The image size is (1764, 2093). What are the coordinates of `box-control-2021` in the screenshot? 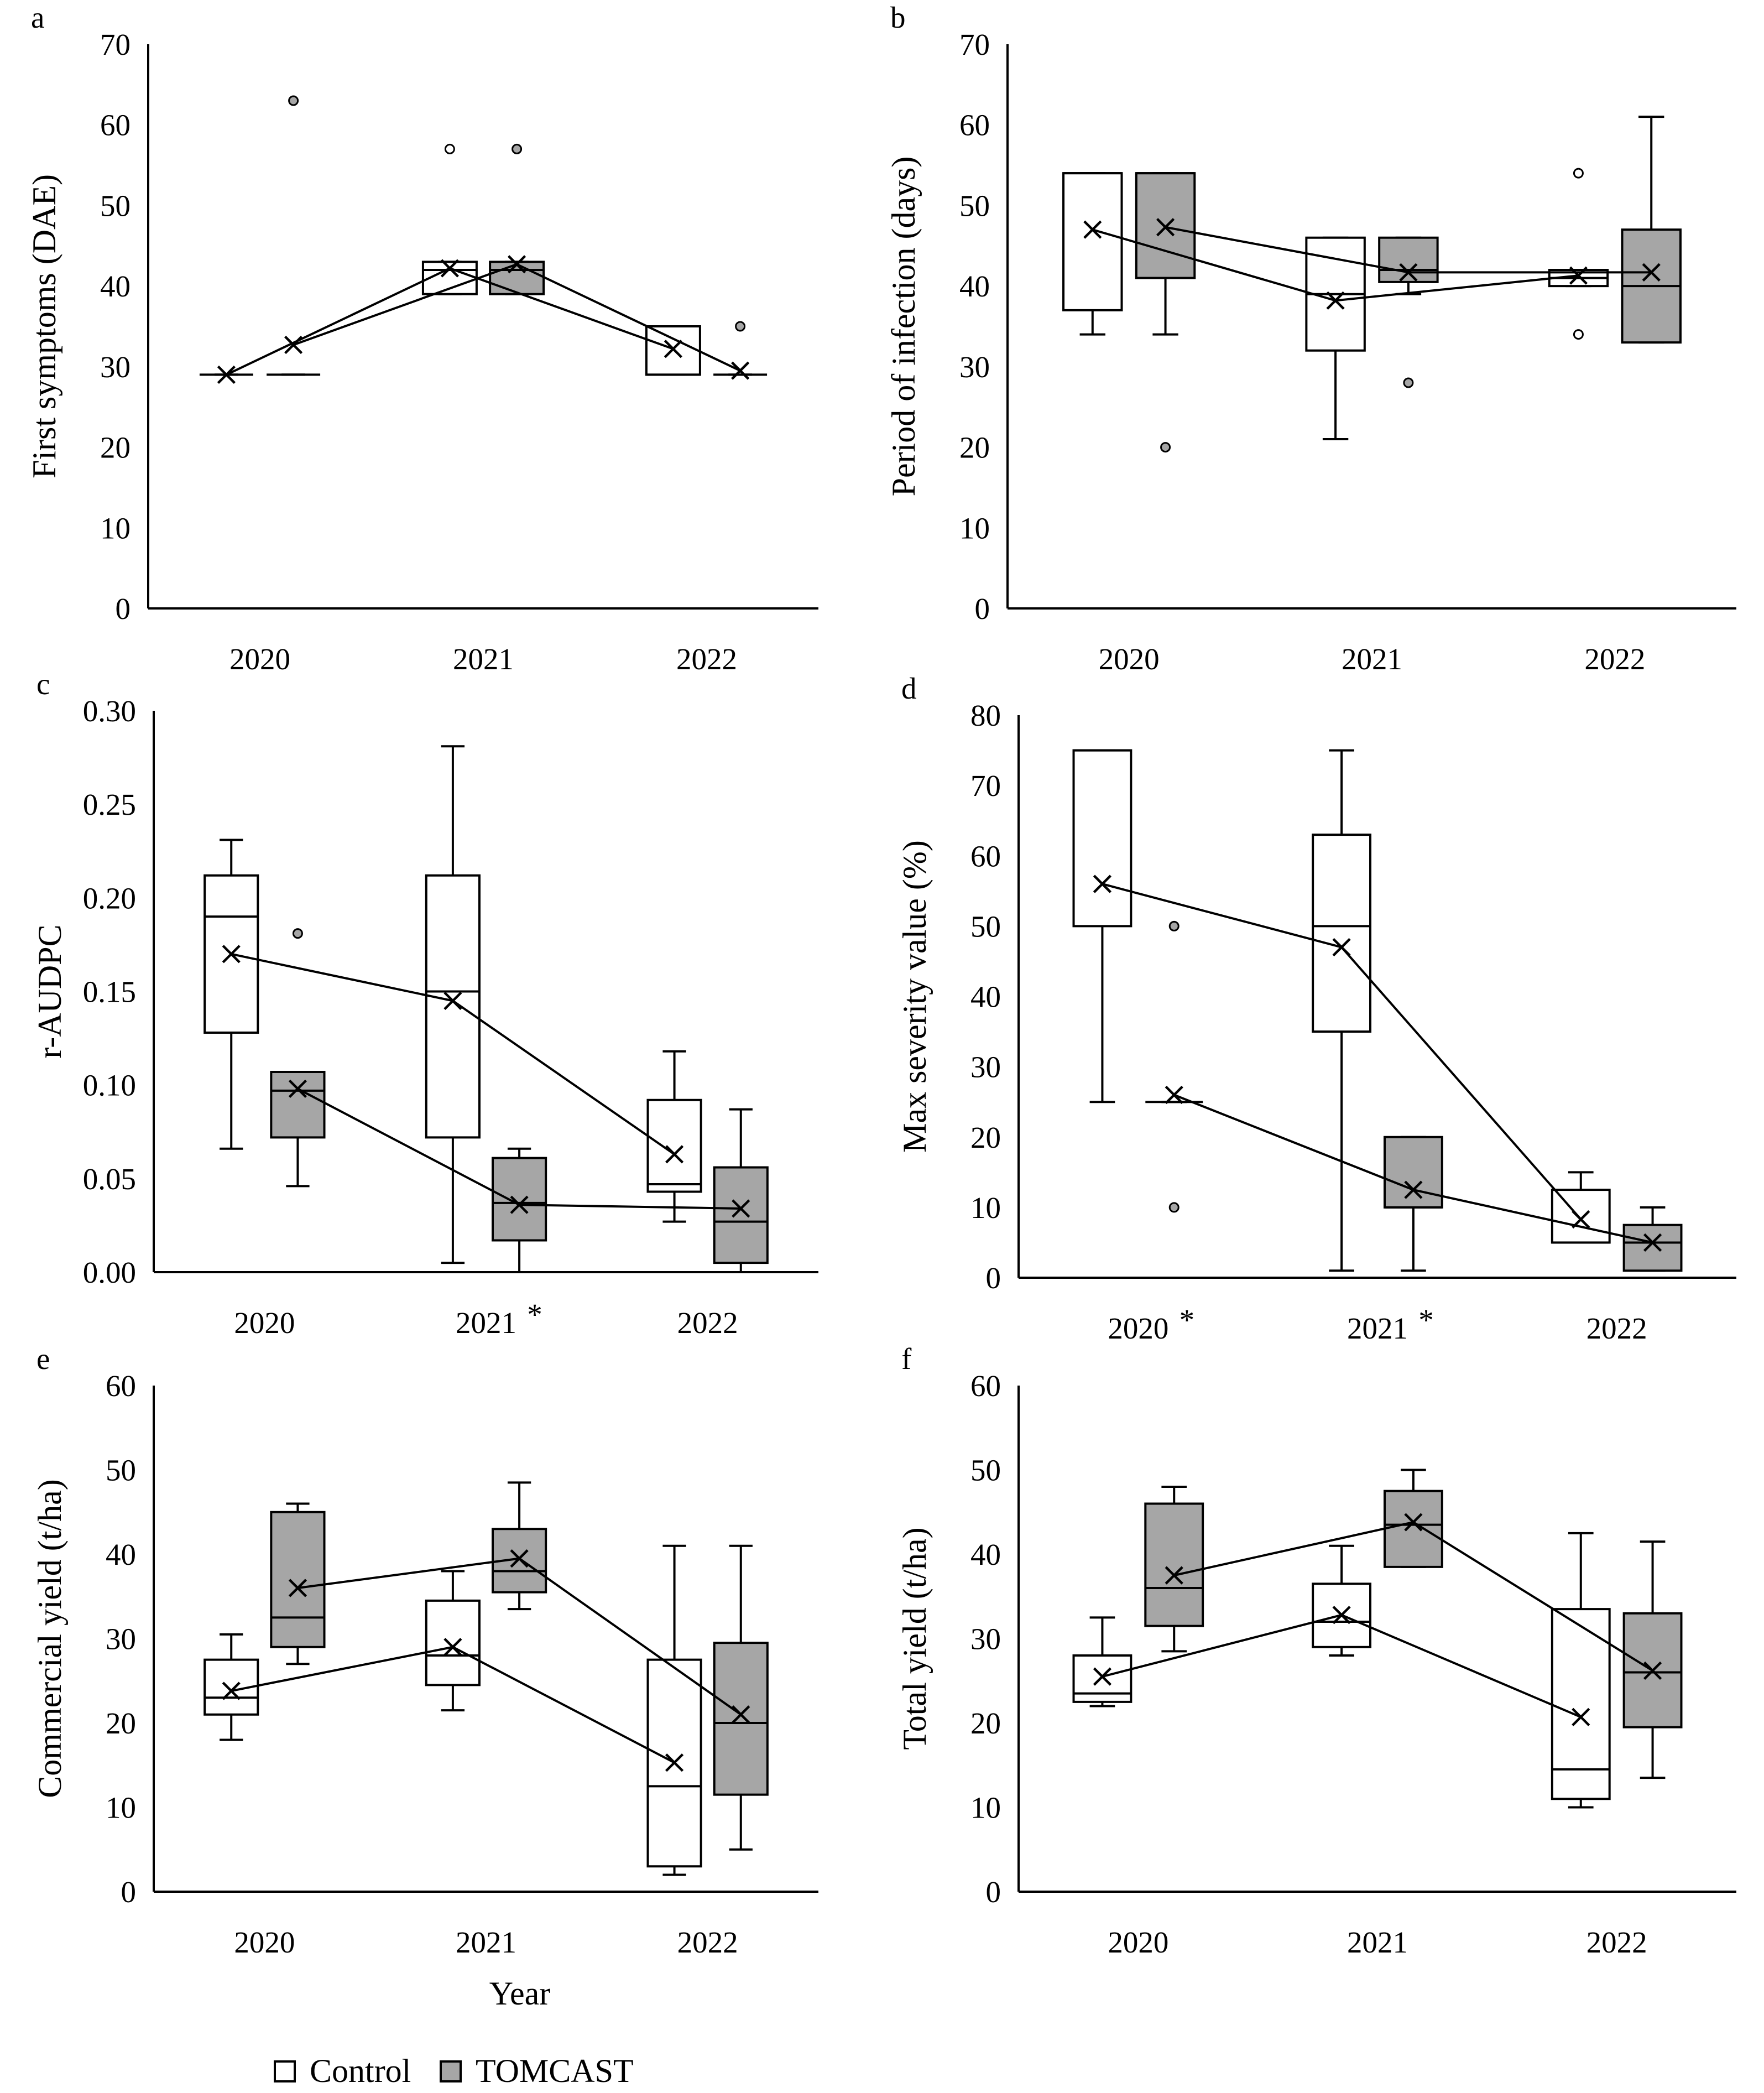 It's located at (1335, 338).